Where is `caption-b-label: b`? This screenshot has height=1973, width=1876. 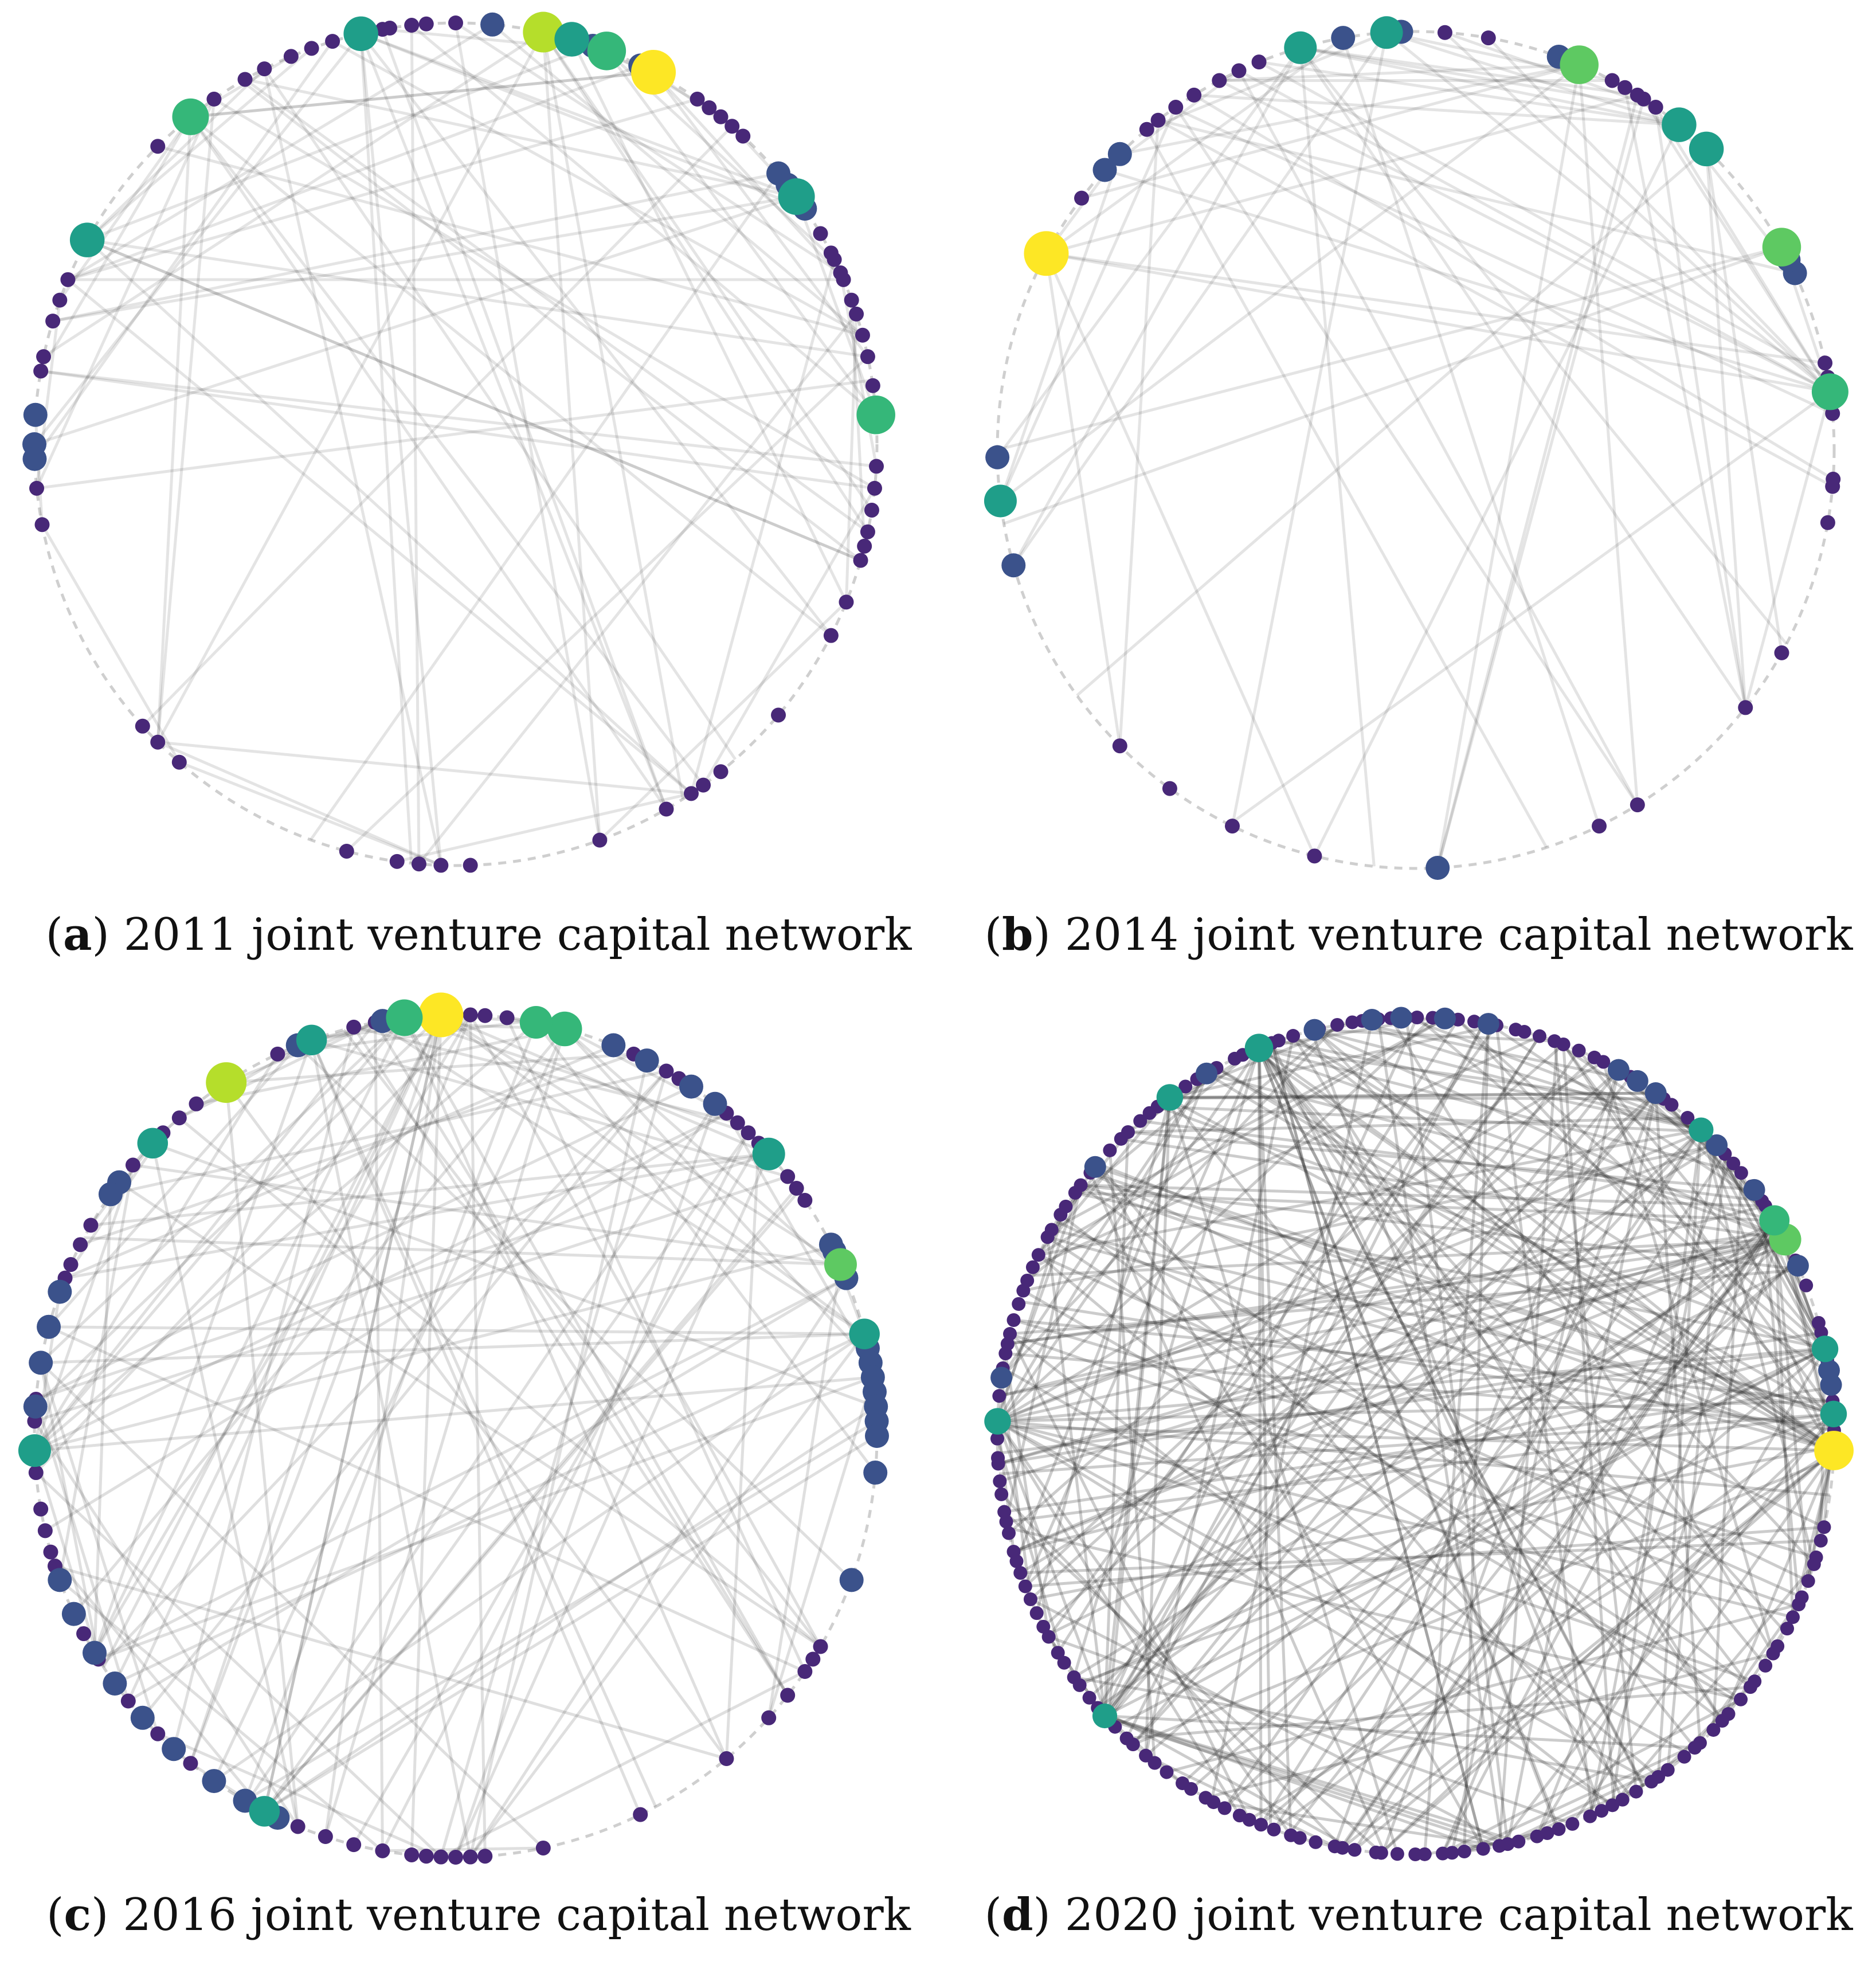
caption-b-label: b is located at coordinates (1017, 935).